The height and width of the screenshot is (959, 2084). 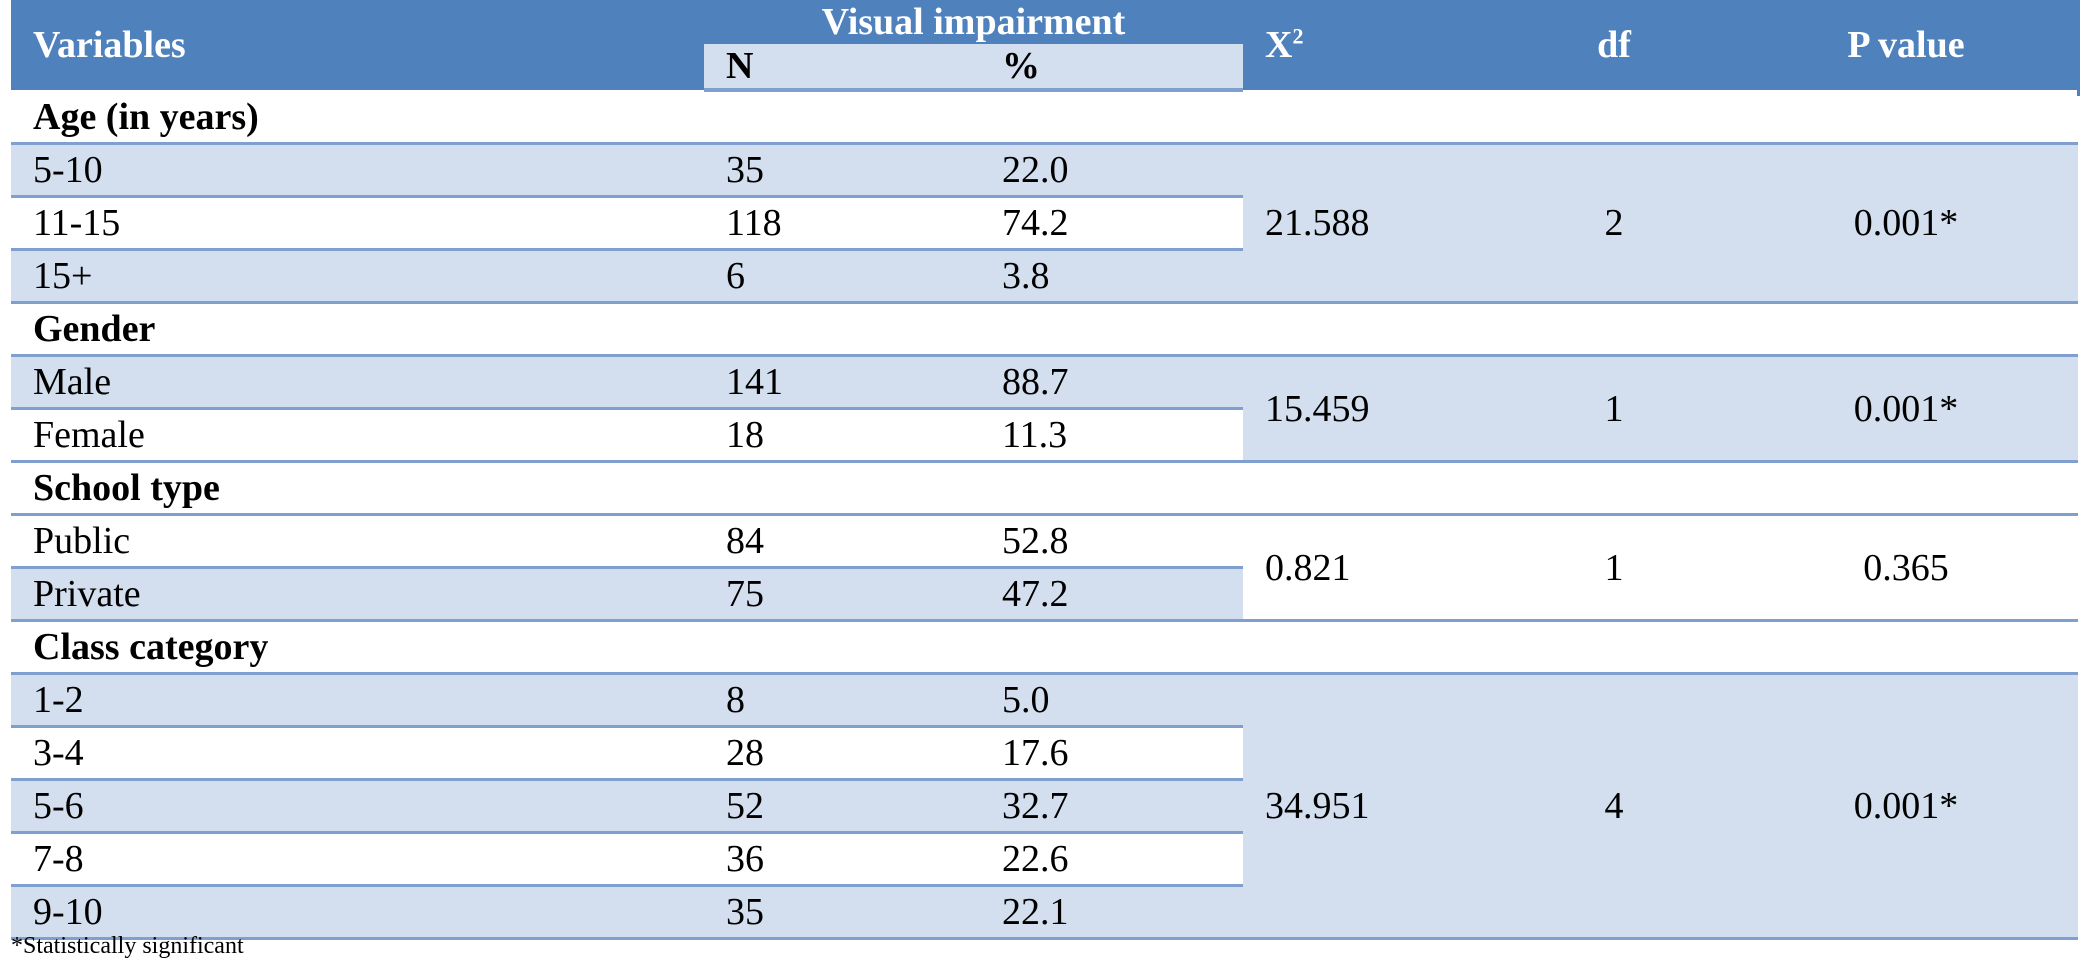 I want to click on group-row: Gender, so click(x=1044, y=329).